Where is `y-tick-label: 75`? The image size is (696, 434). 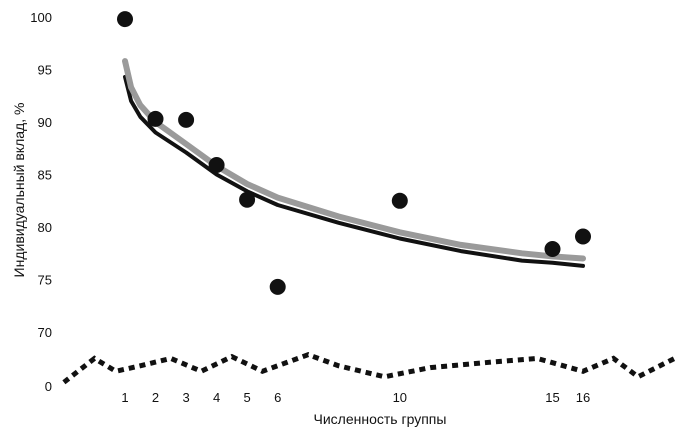
y-tick-label: 75 is located at coordinates (45, 280).